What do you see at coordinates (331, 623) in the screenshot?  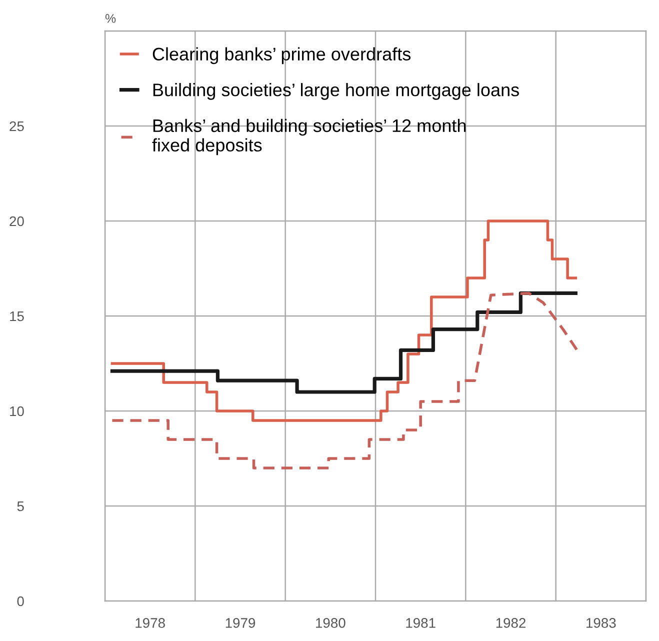 I see `x-tick-label: 1980` at bounding box center [331, 623].